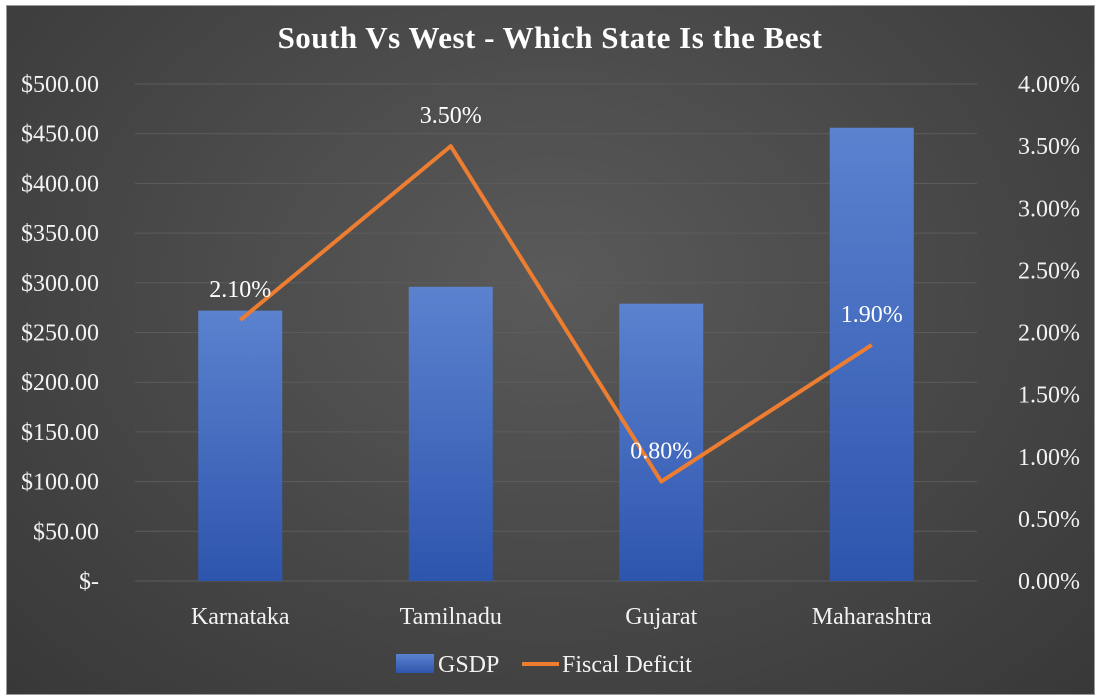 Image resolution: width=1099 pixels, height=700 pixels. Describe the element at coordinates (1049, 520) in the screenshot. I see `right-tick-label: 0.50%` at that location.